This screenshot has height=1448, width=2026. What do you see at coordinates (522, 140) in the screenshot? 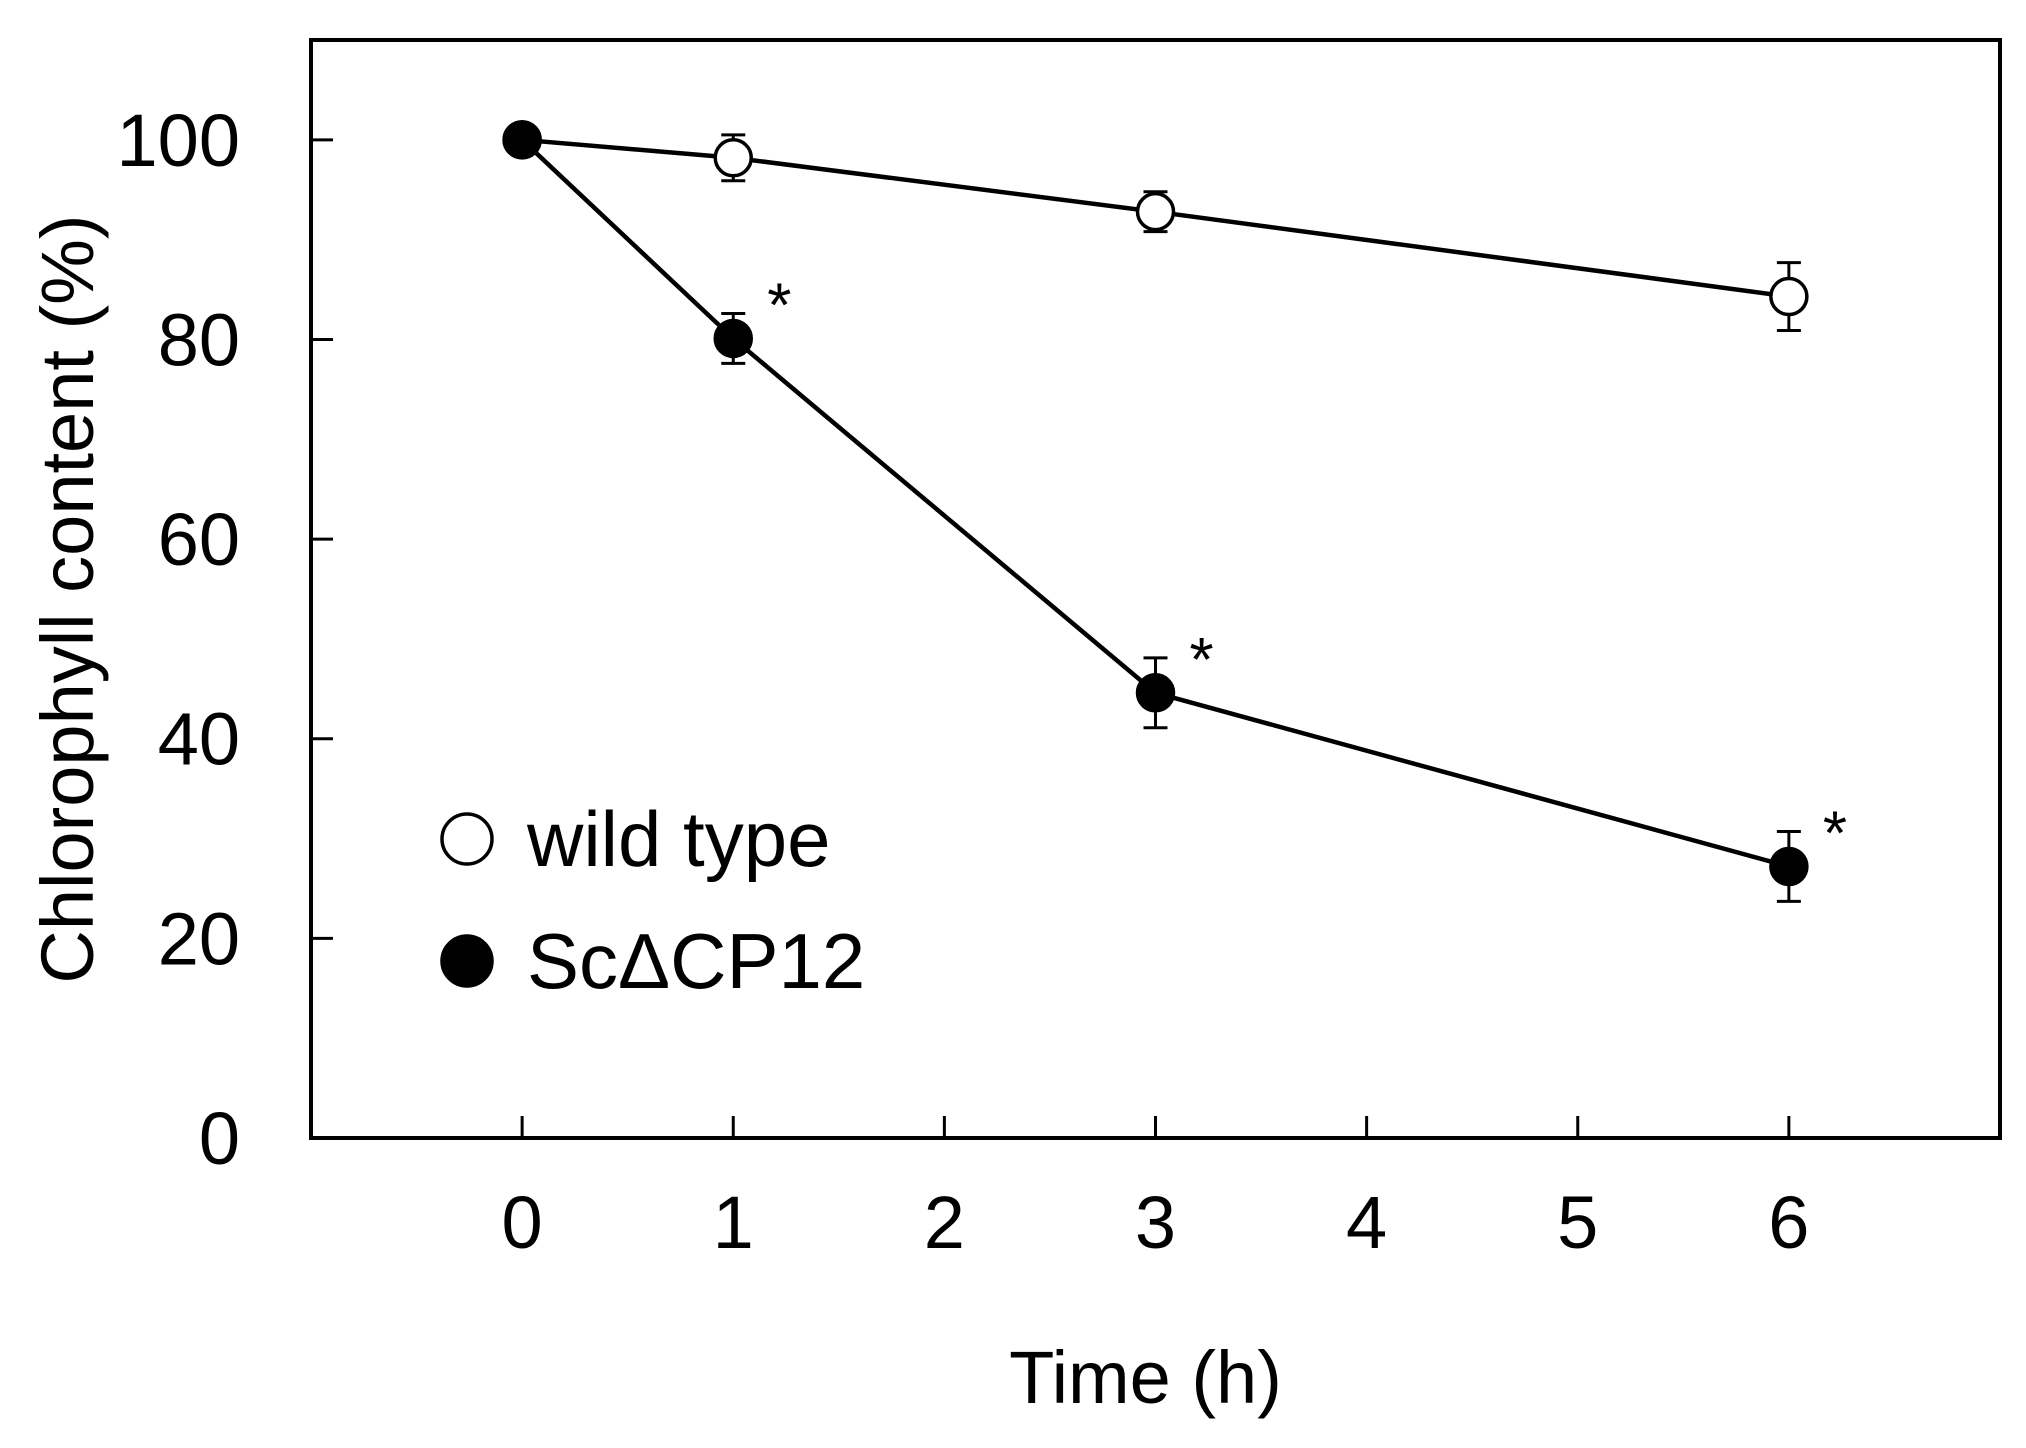
I see `data-point-sc-cp12-t0` at bounding box center [522, 140].